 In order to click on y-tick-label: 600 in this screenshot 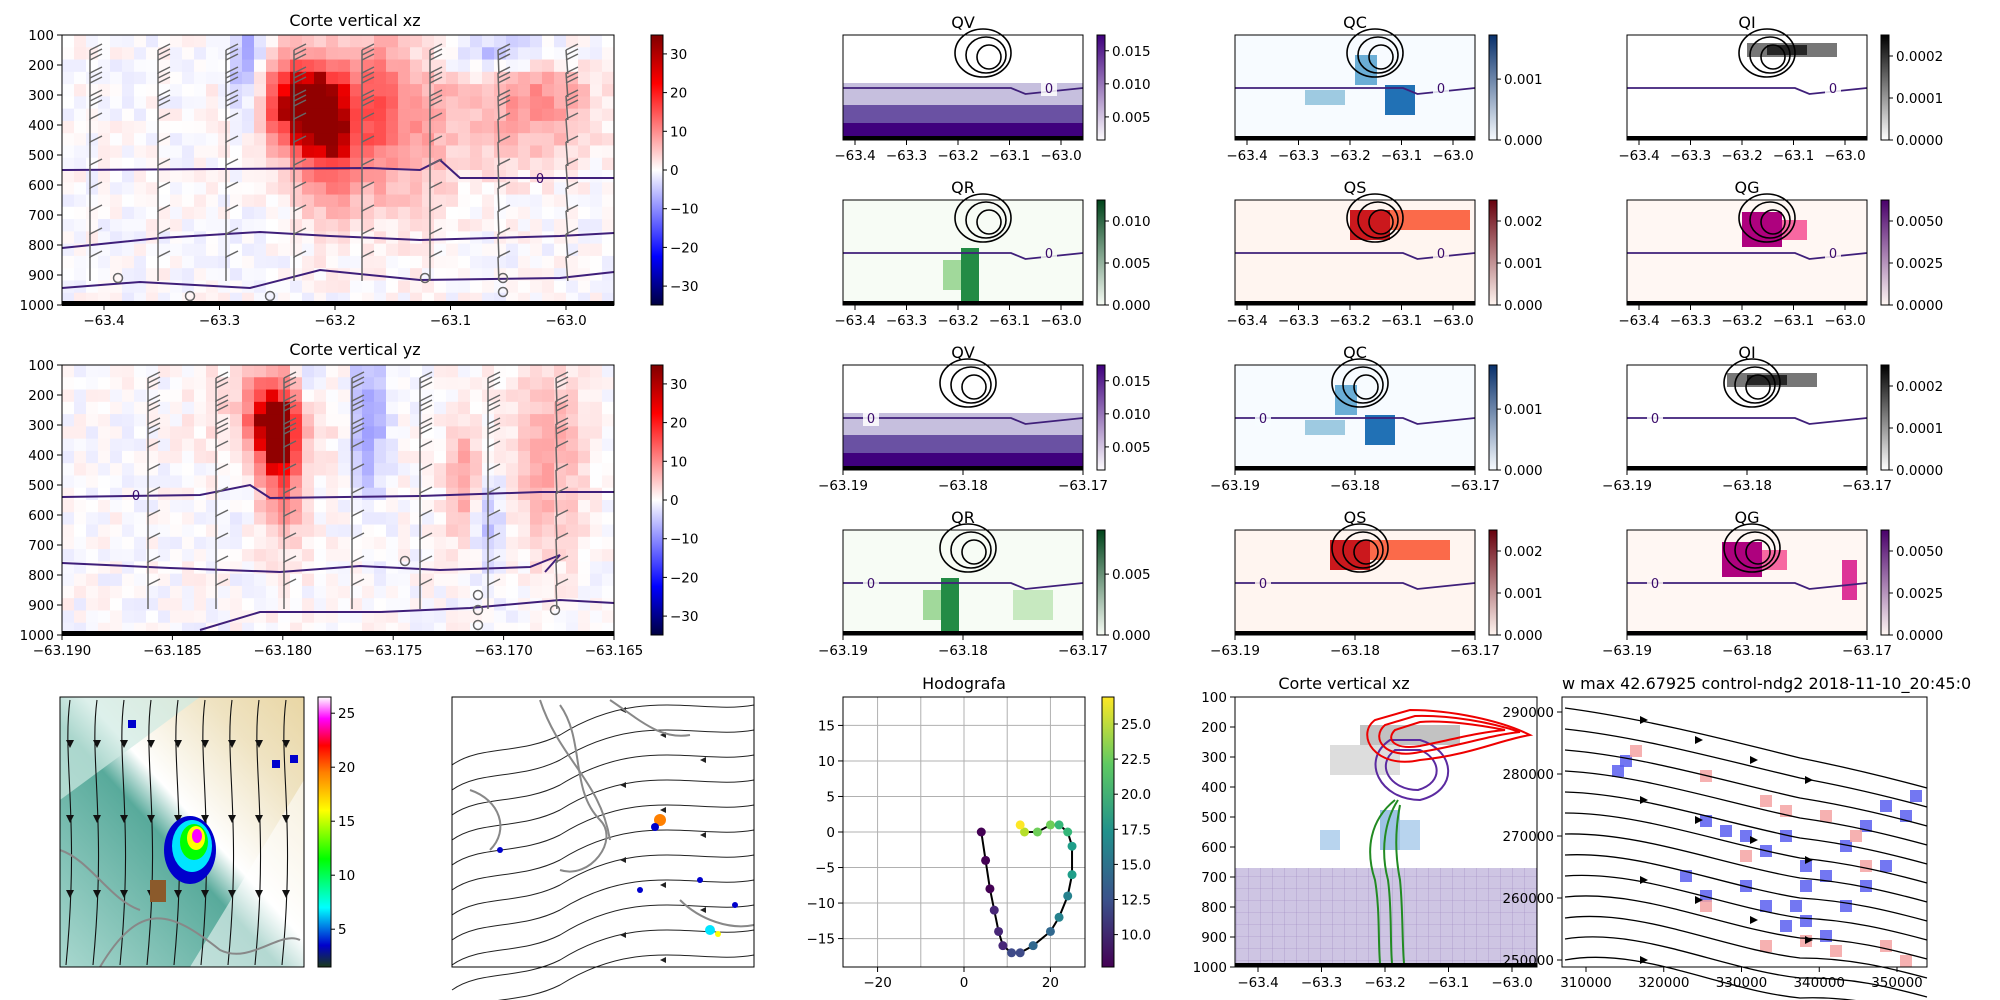, I will do `click(41, 186)`.